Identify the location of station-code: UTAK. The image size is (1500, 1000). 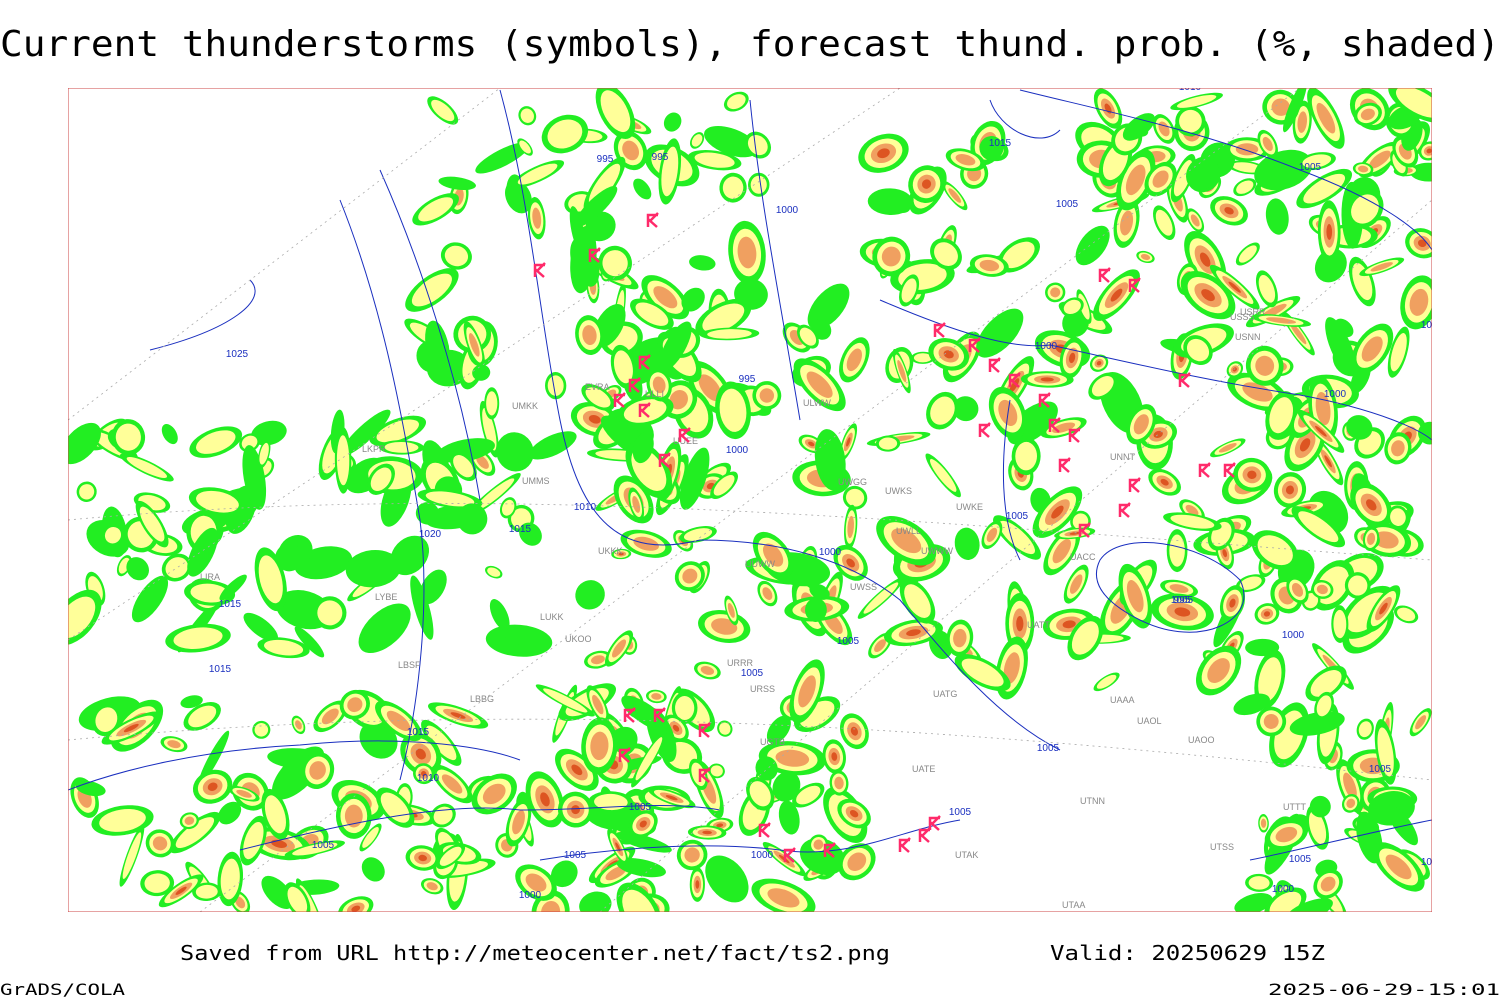
(966, 855).